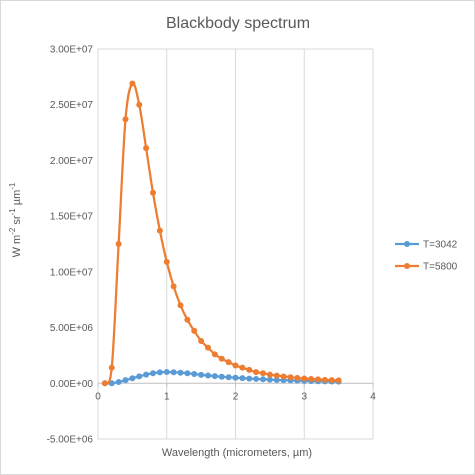 The height and width of the screenshot is (475, 475). Describe the element at coordinates (304, 396) in the screenshot. I see `x-tick-label: 3` at that location.